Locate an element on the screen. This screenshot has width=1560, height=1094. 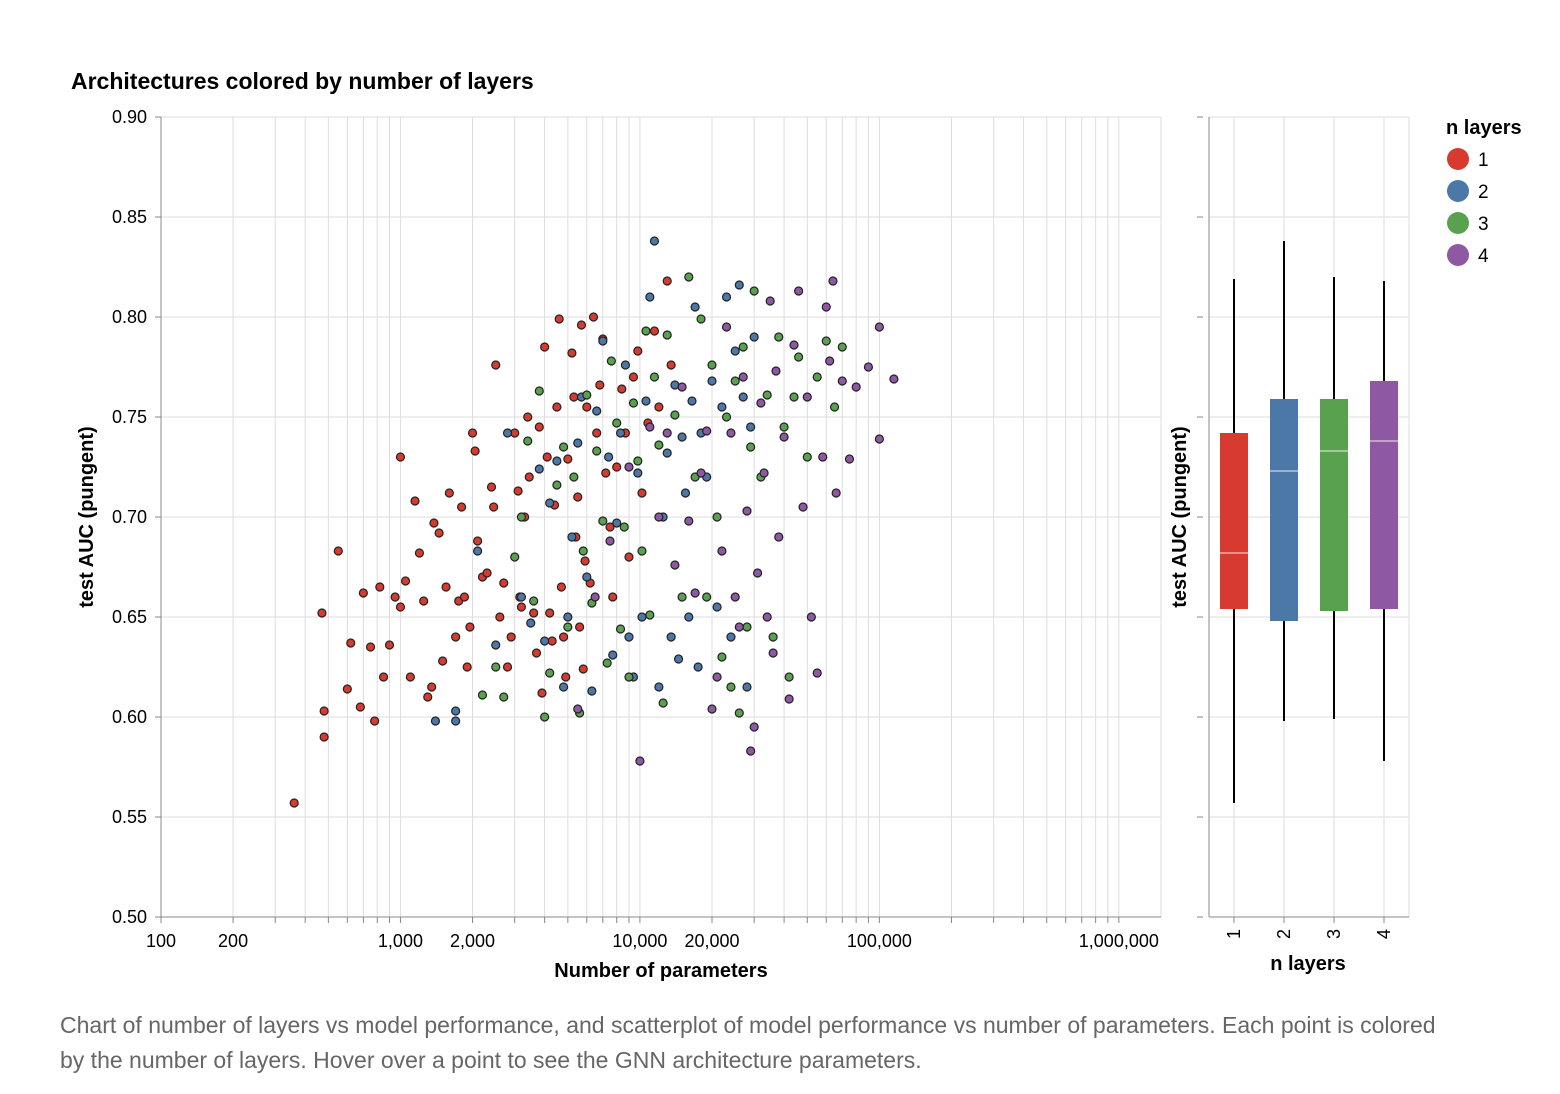
box-marks is located at coordinates (1309, 522).